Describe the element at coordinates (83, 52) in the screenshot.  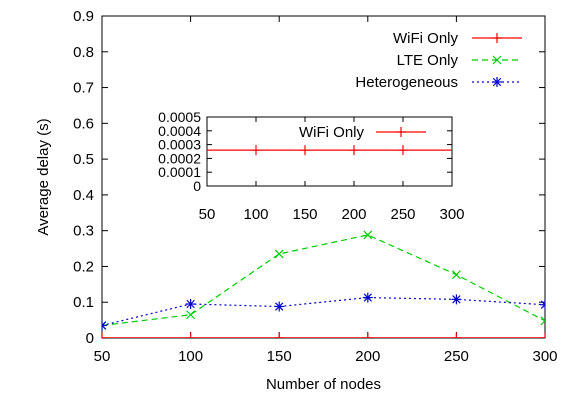
I see `y-tick-label: 0.8` at that location.